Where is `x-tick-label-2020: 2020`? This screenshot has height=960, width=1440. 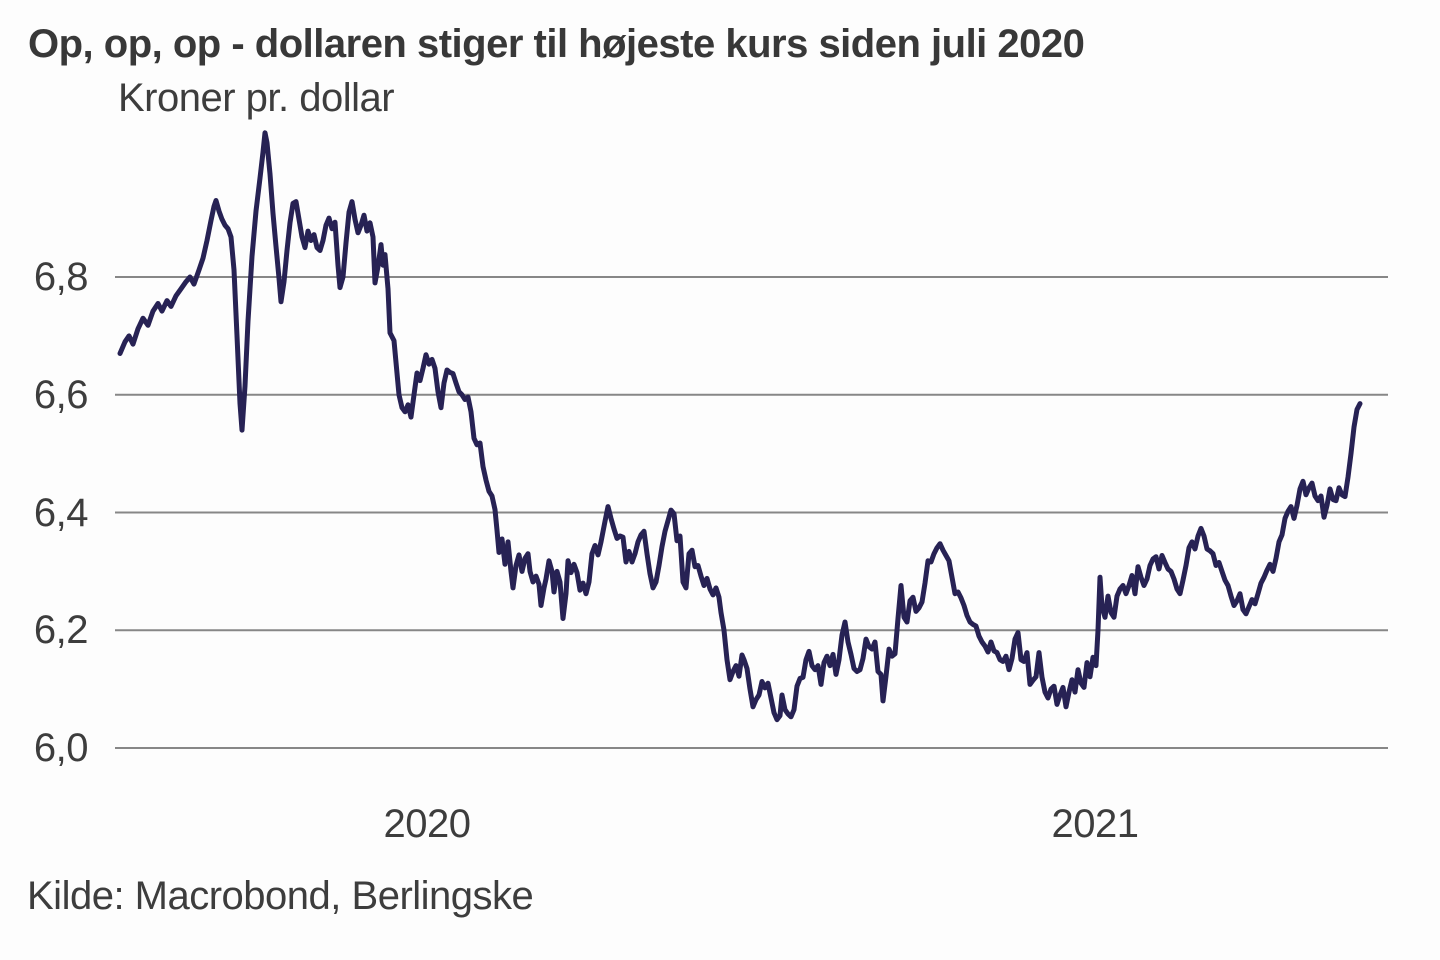
x-tick-label-2020: 2020 is located at coordinates (427, 824).